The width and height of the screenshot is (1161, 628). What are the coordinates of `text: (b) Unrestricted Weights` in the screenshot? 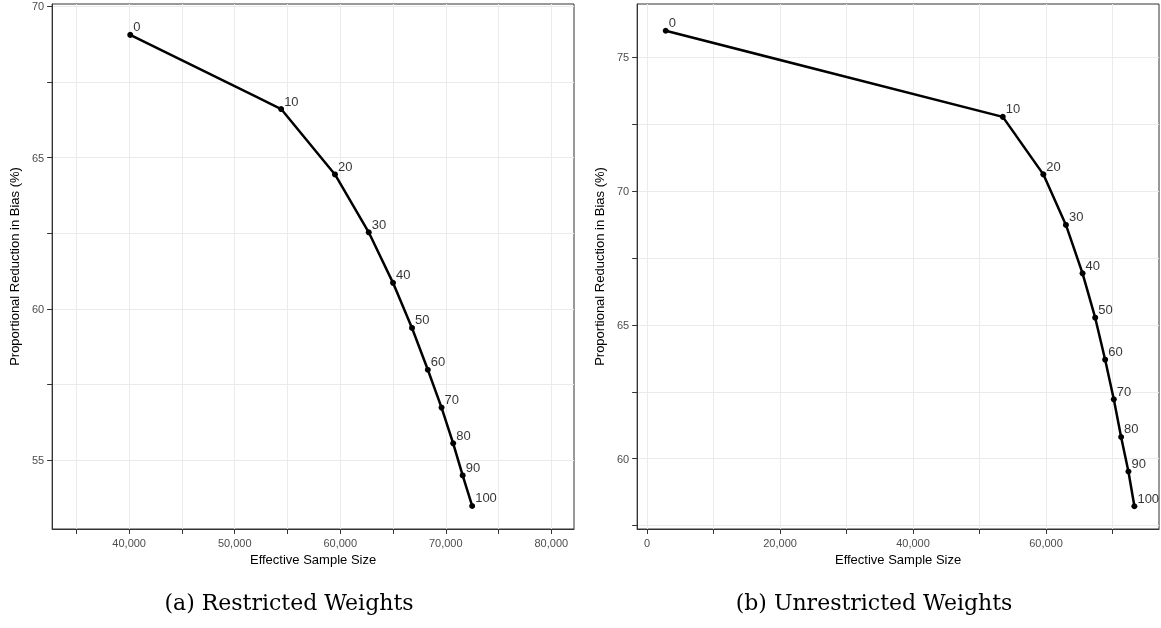 It's located at (874, 602).